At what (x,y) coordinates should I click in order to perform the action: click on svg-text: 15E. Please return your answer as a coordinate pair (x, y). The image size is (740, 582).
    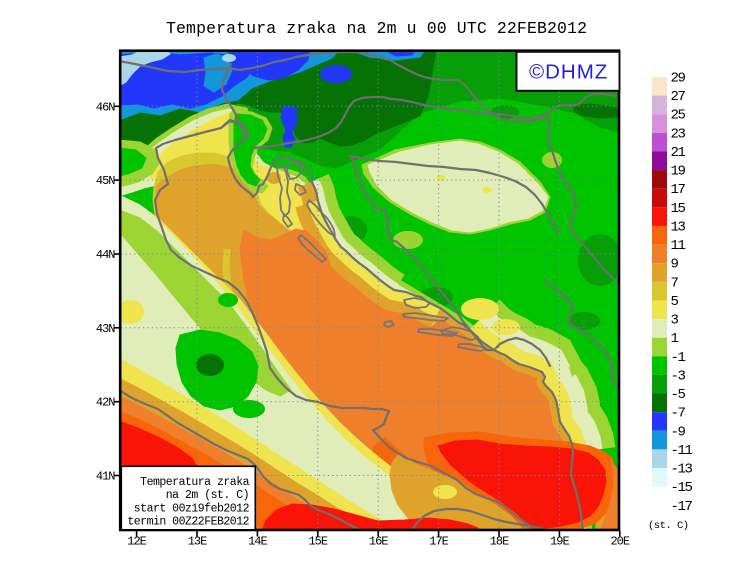
    Looking at the image, I should click on (317, 542).